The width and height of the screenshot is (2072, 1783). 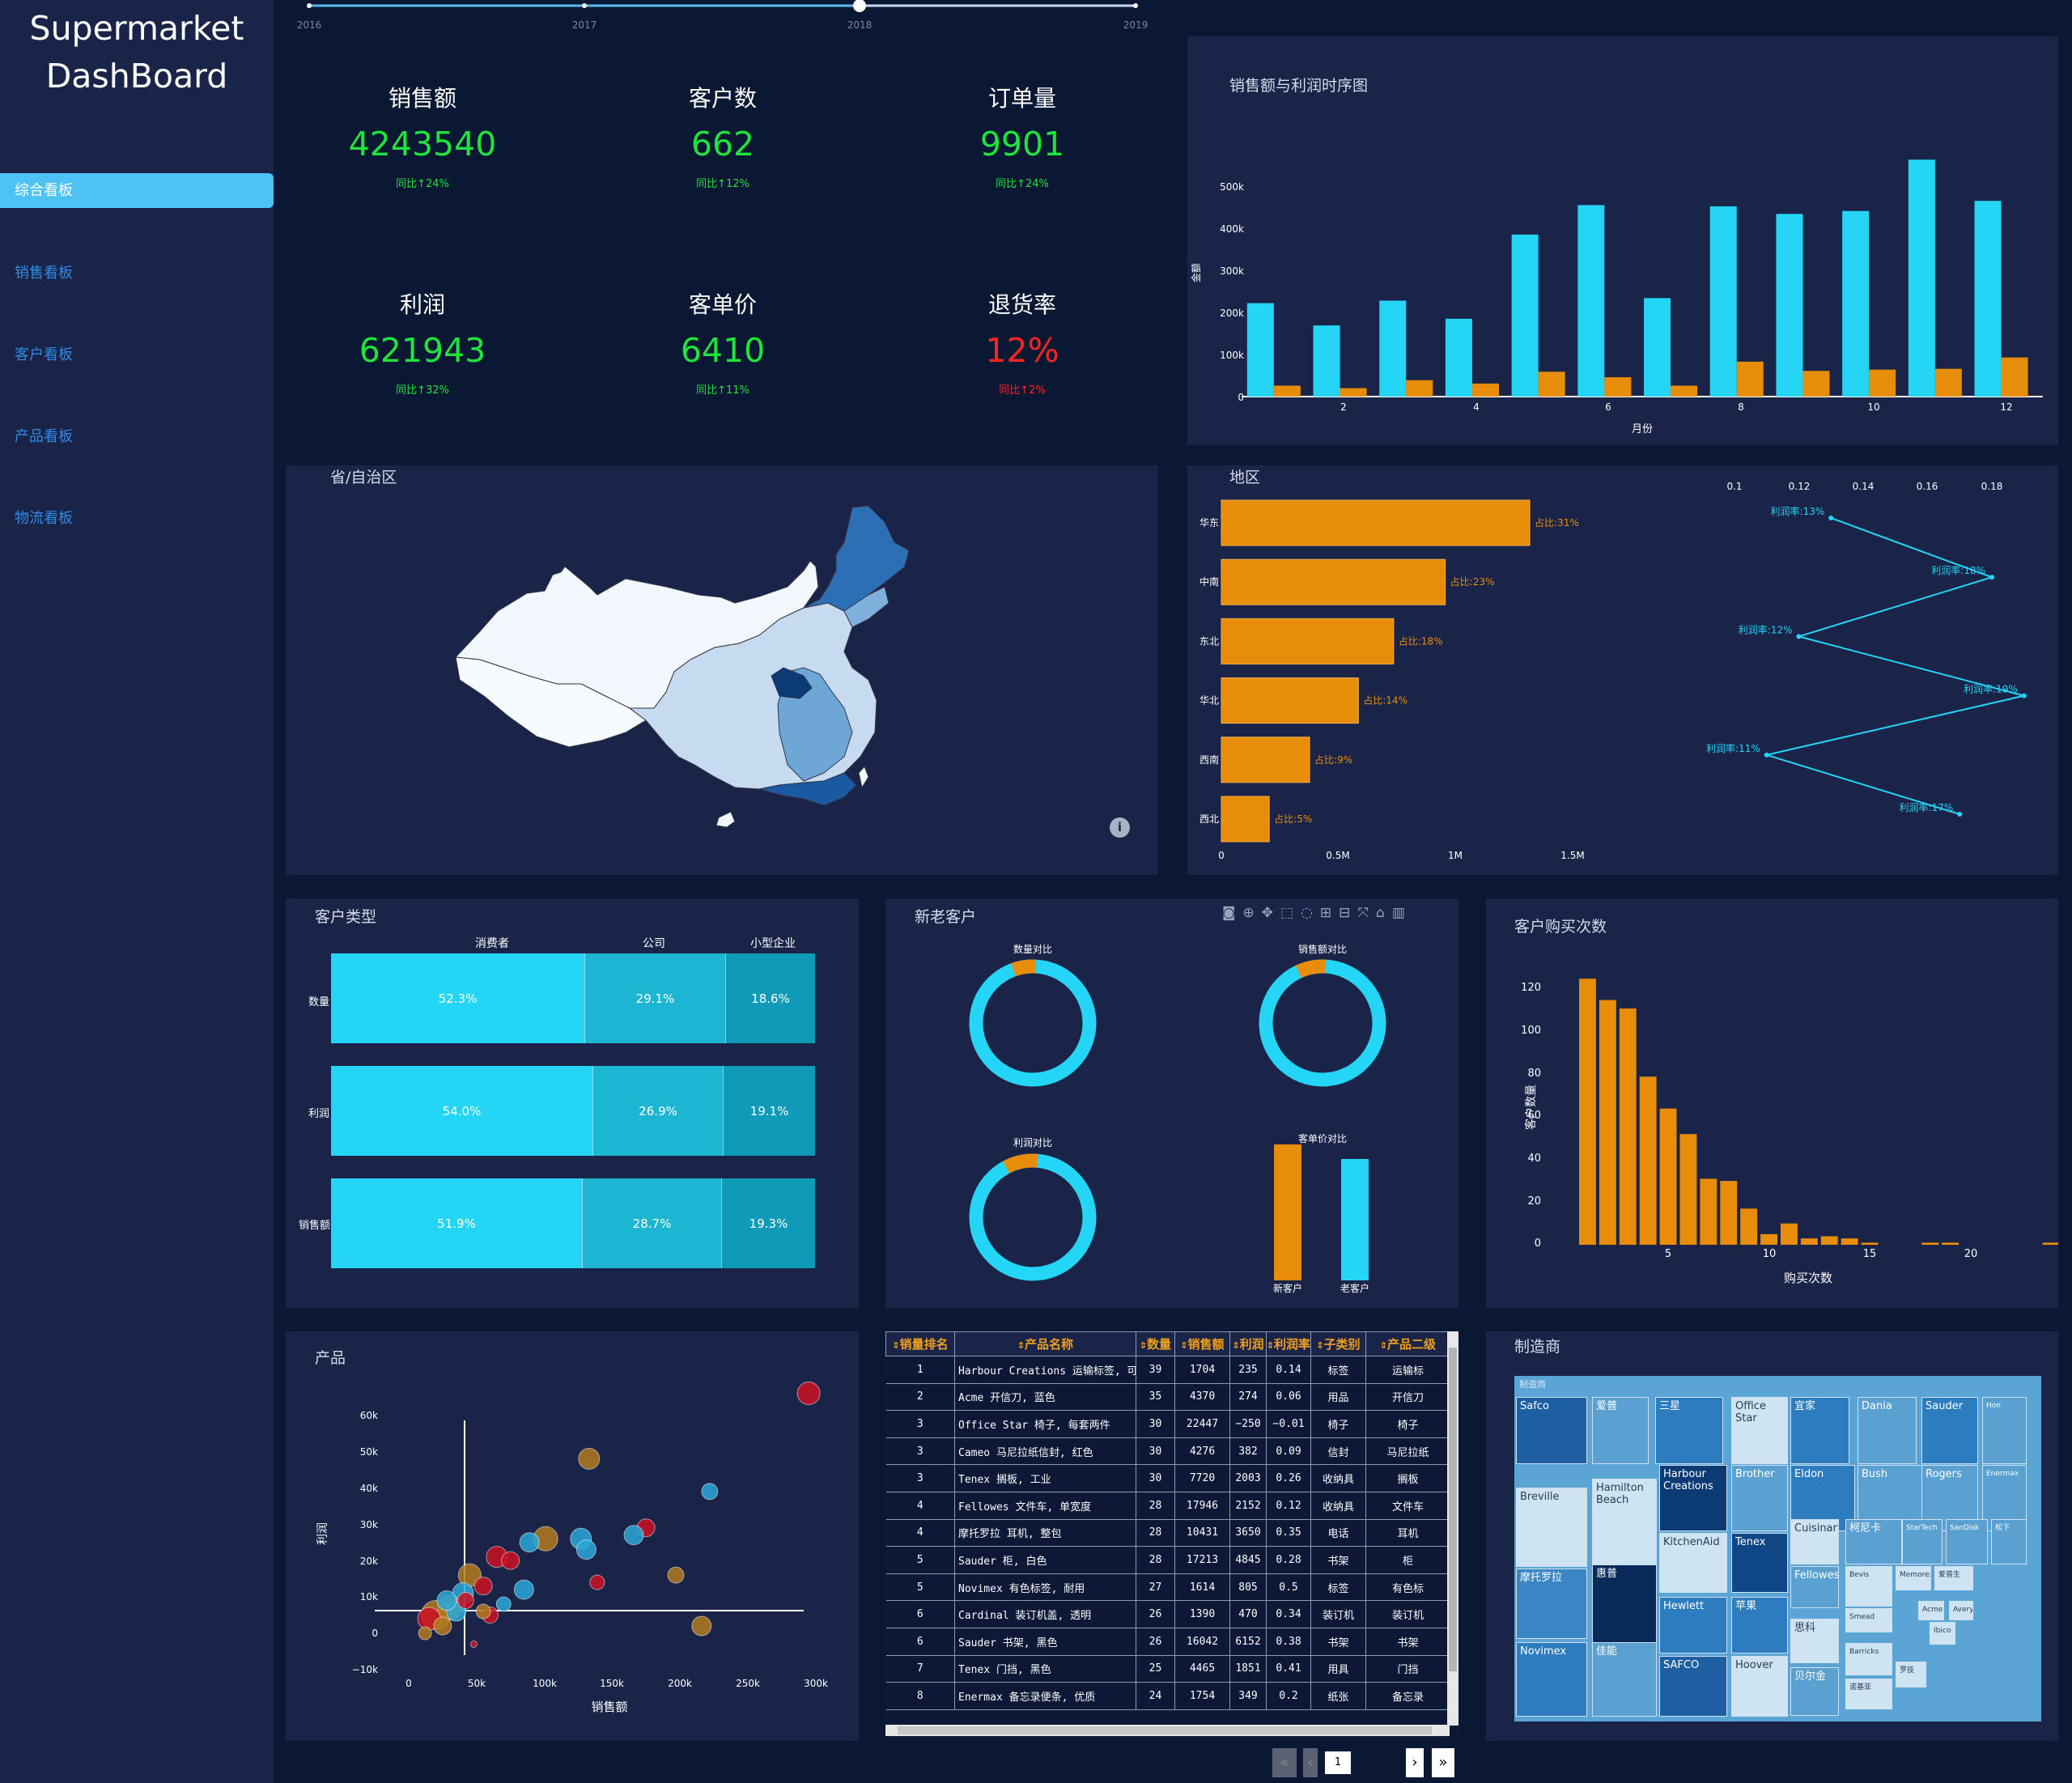 What do you see at coordinates (920, 1343) in the screenshot?
I see `sort-header: ⇕销量排名` at bounding box center [920, 1343].